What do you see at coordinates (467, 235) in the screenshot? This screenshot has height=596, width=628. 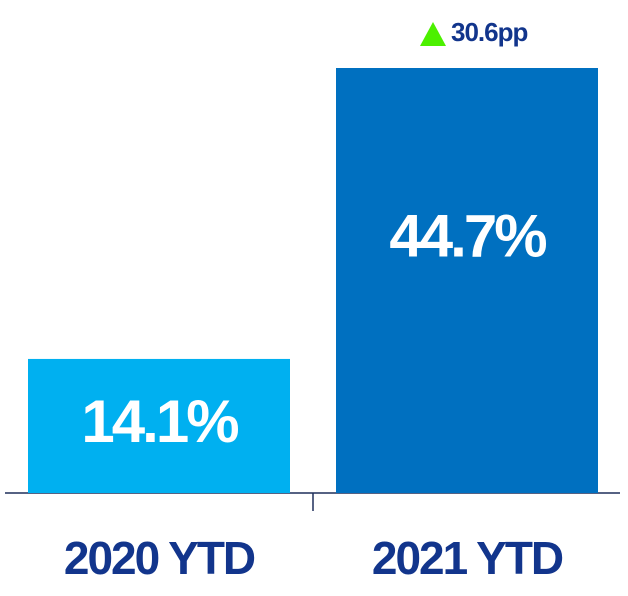 I see `value-label: 44.7%` at bounding box center [467, 235].